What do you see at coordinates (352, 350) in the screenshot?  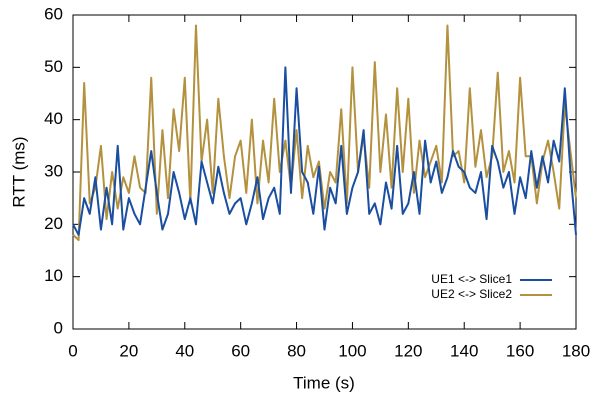 I see `x-tick-label: 100` at bounding box center [352, 350].